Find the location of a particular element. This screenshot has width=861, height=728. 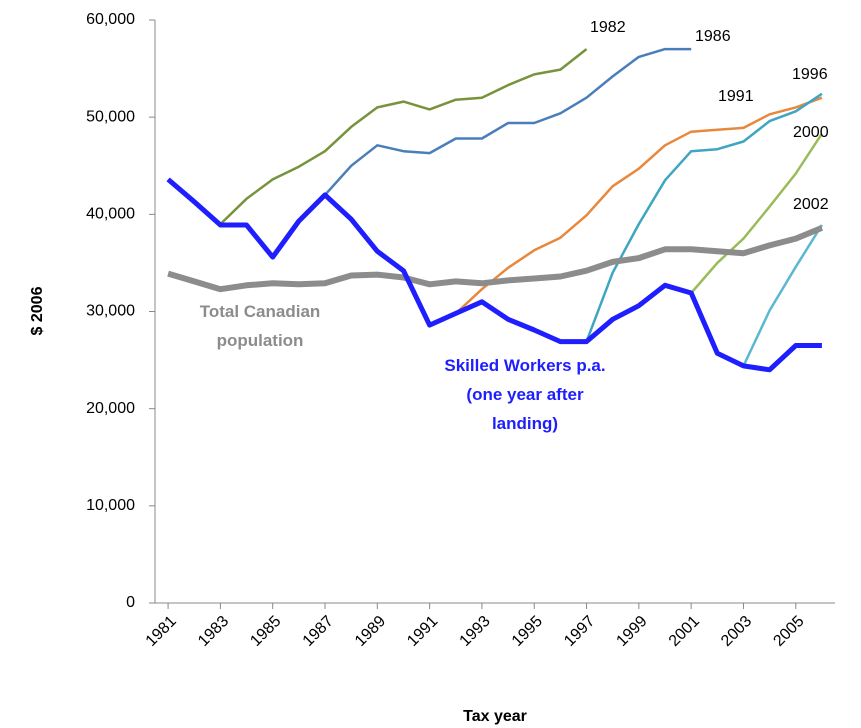

y-tick-label: 20,000 is located at coordinates (110, 408).